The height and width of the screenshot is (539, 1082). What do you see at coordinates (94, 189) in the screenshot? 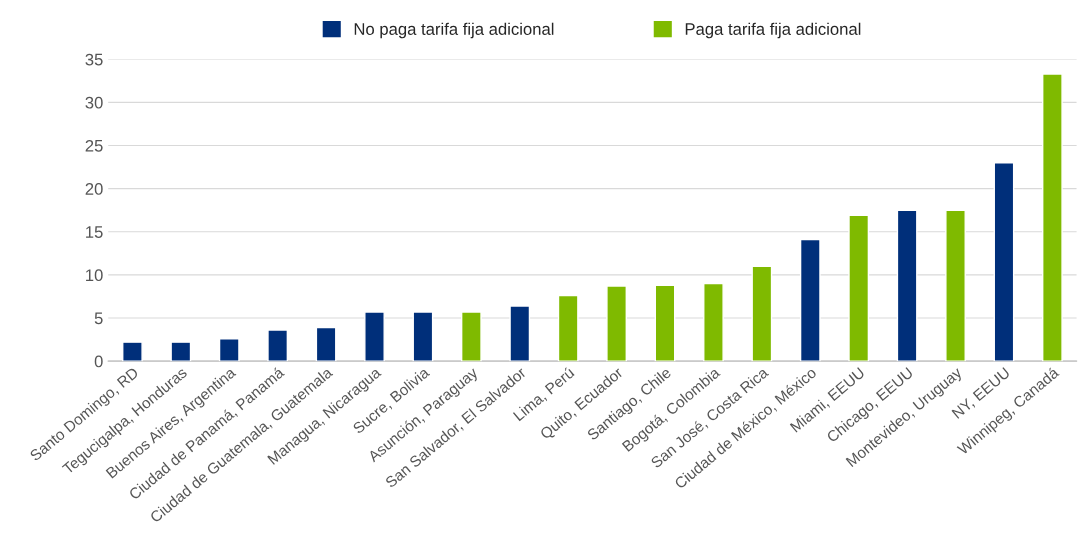
I see `y-tick-label: 20` at bounding box center [94, 189].